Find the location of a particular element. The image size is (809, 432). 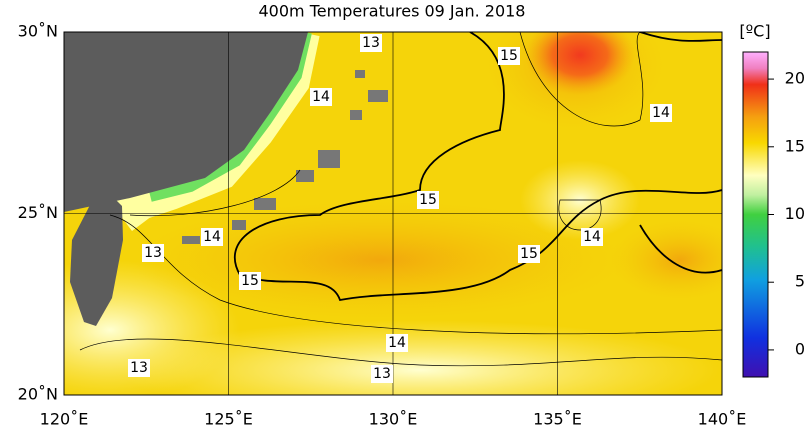

x-tick-label: 120˚E is located at coordinates (64, 419).